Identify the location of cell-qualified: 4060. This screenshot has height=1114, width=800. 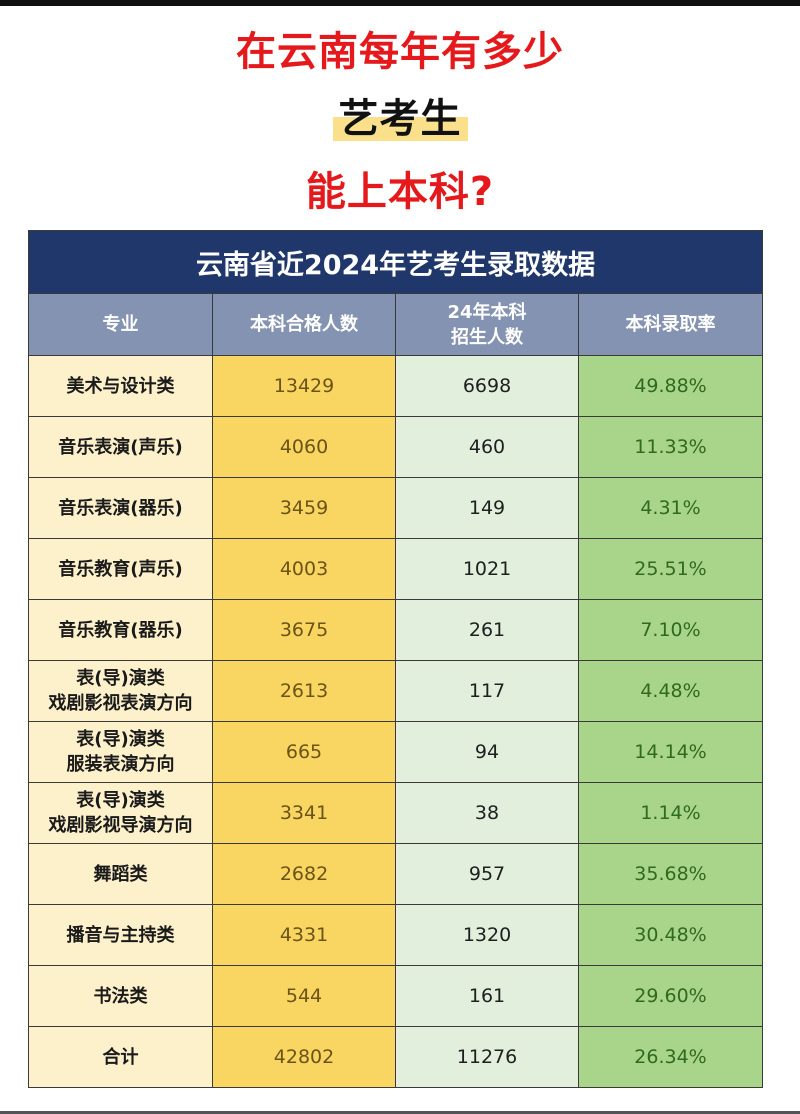
(304, 447).